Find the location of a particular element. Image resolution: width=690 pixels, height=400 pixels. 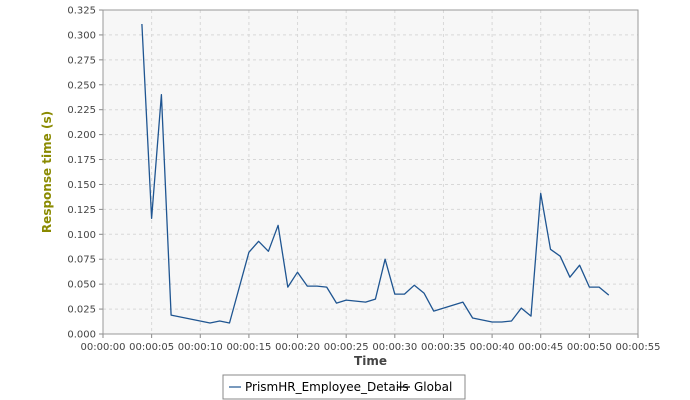

y-tick-label: 0.075 is located at coordinates (81, 260).